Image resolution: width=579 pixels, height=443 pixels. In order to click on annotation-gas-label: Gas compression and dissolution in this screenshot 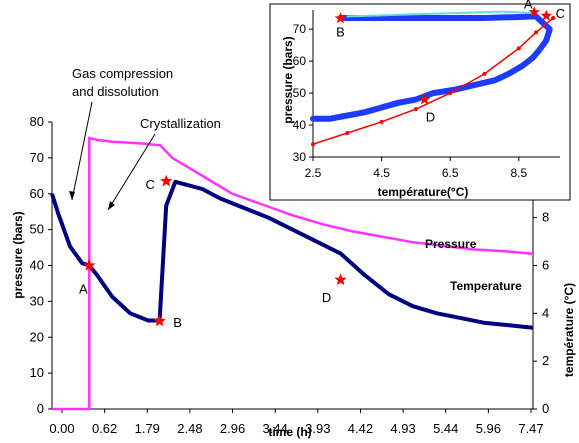, I will do `click(124, 82)`.